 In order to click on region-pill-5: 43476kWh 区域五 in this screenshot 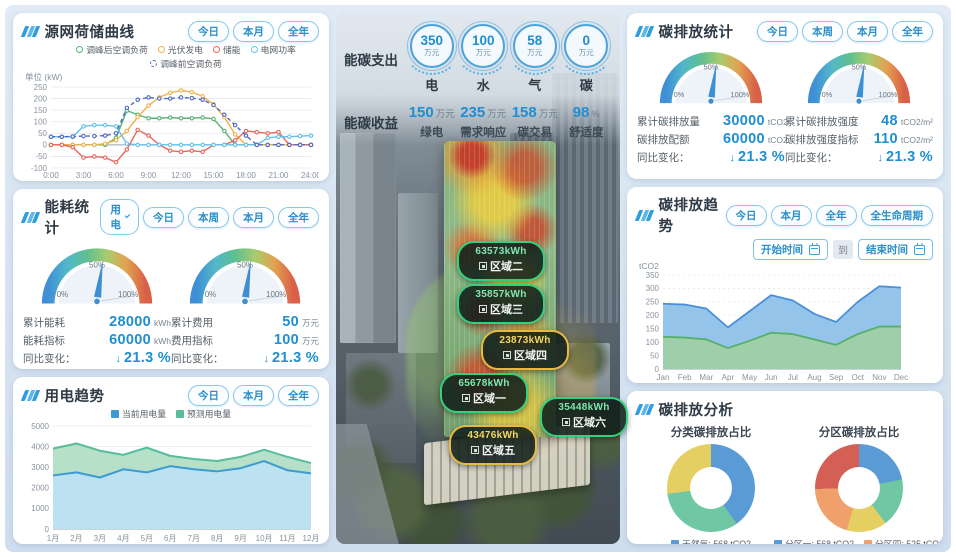, I will do `click(493, 445)`.